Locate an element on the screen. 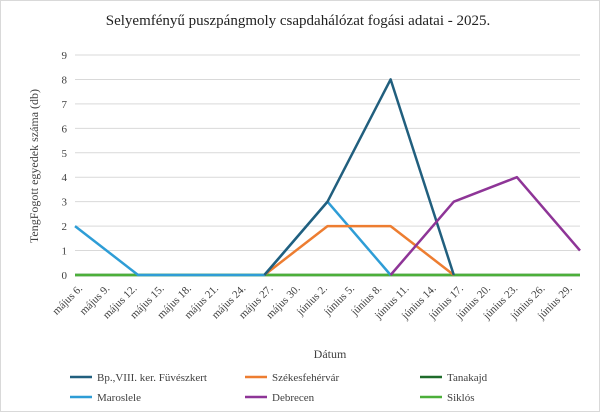 The width and height of the screenshot is (600, 412). legend-item: Tanakajd is located at coordinates (454, 378).